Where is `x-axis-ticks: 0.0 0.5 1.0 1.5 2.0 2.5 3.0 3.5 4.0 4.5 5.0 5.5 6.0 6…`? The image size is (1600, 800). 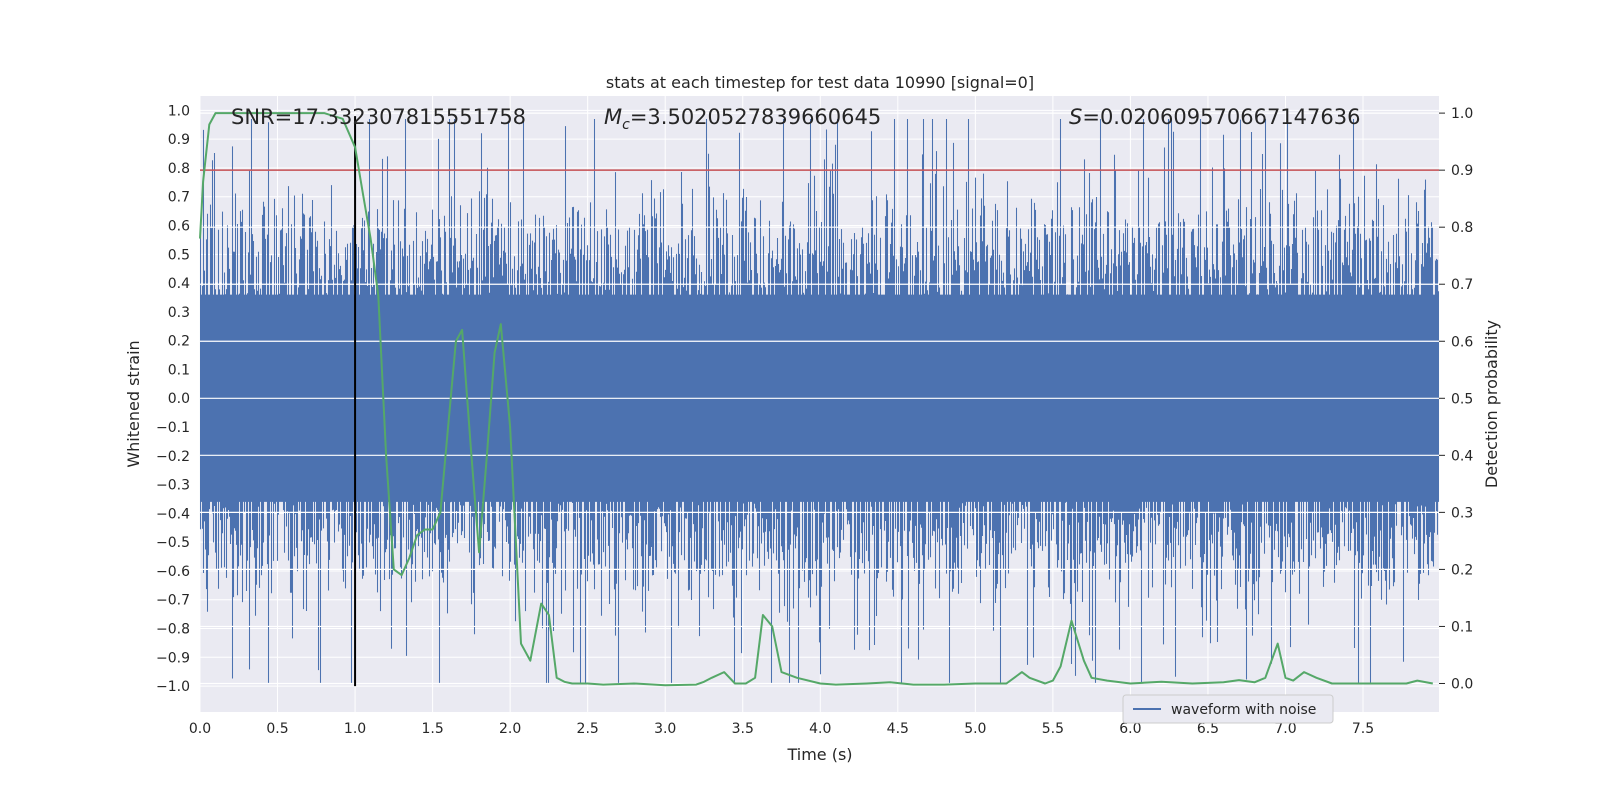 x-axis-ticks: 0.0 0.5 1.0 1.5 2.0 2.5 3.0 3.5 4.0 4.5 5.0 5.5 6.0 6… is located at coordinates (781, 729).